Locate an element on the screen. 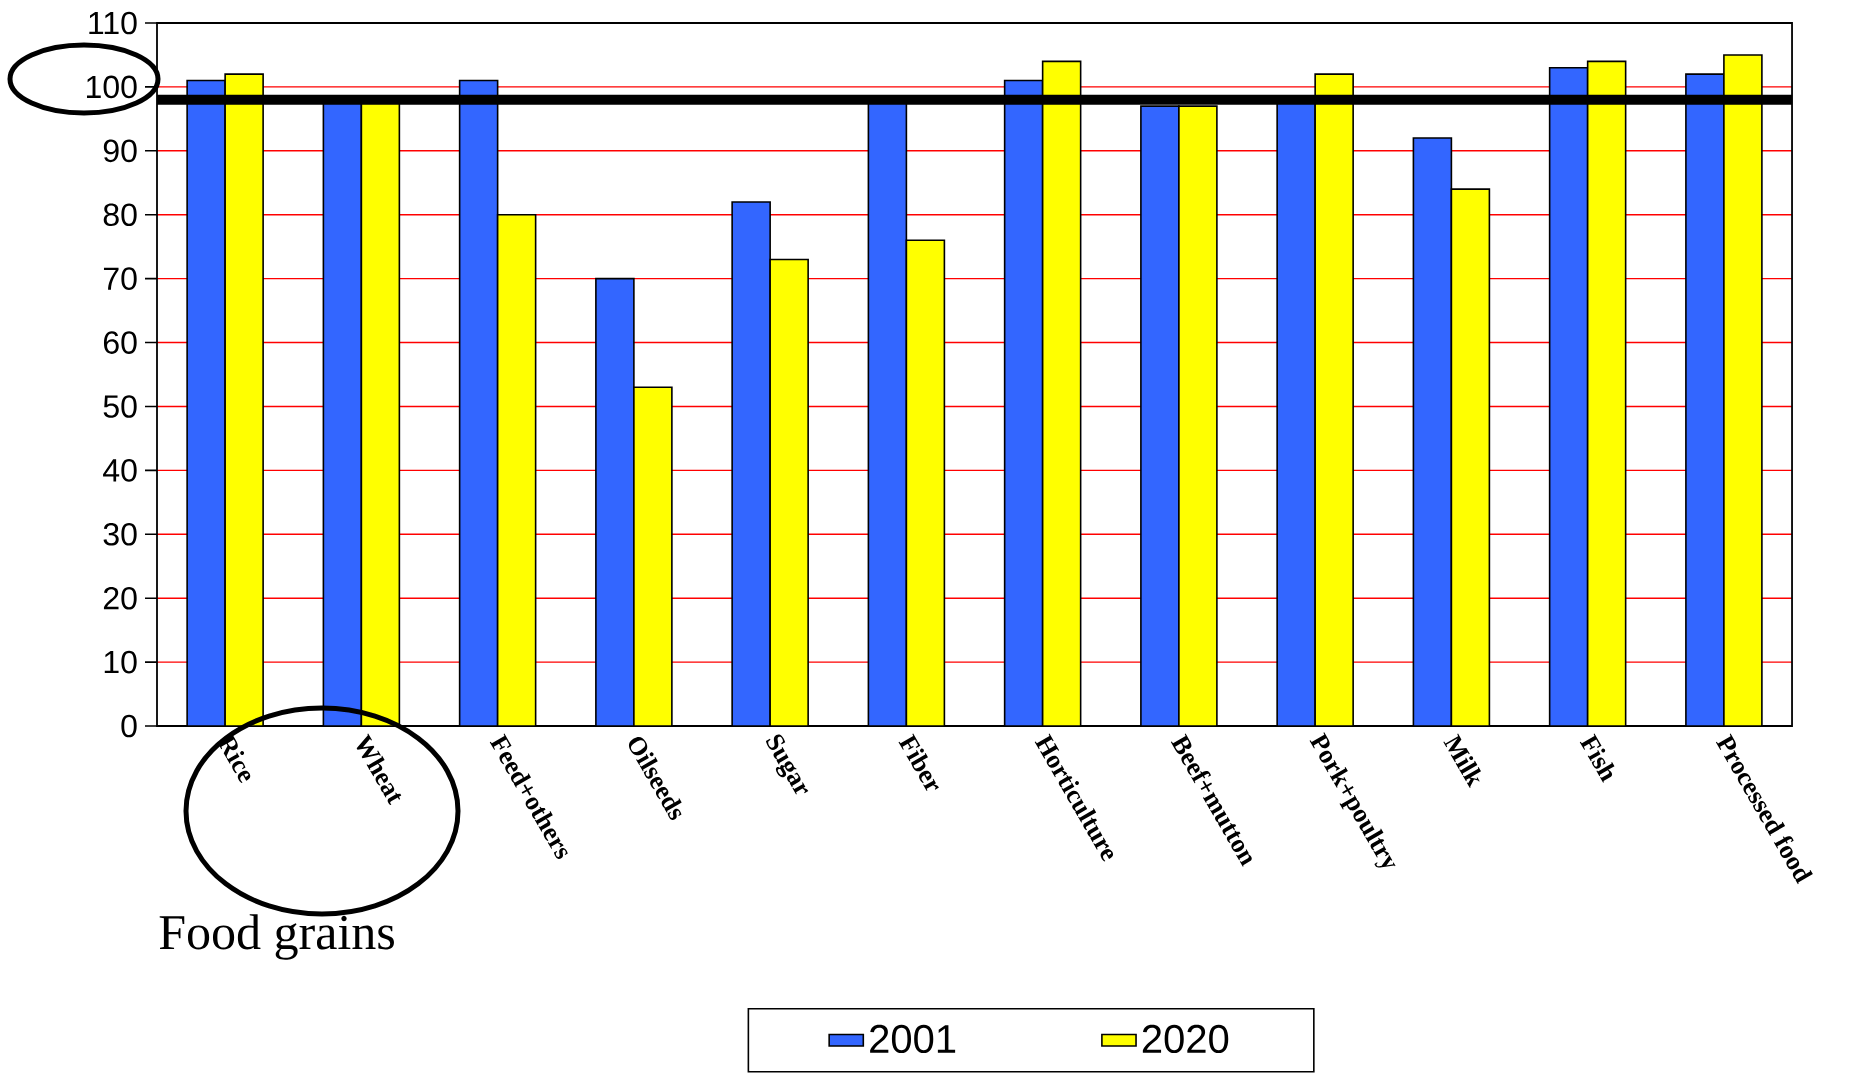  y-tick-label: 60 is located at coordinates (120, 342).